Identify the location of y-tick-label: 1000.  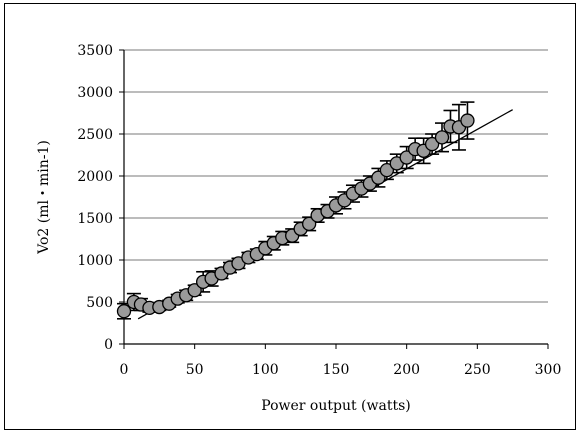
(95, 261).